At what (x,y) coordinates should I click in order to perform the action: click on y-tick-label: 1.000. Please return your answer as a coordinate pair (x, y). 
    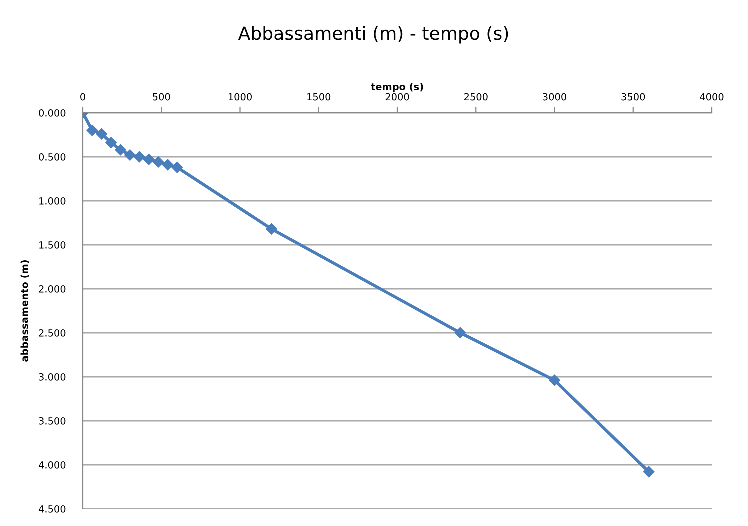
    Looking at the image, I should click on (53, 201).